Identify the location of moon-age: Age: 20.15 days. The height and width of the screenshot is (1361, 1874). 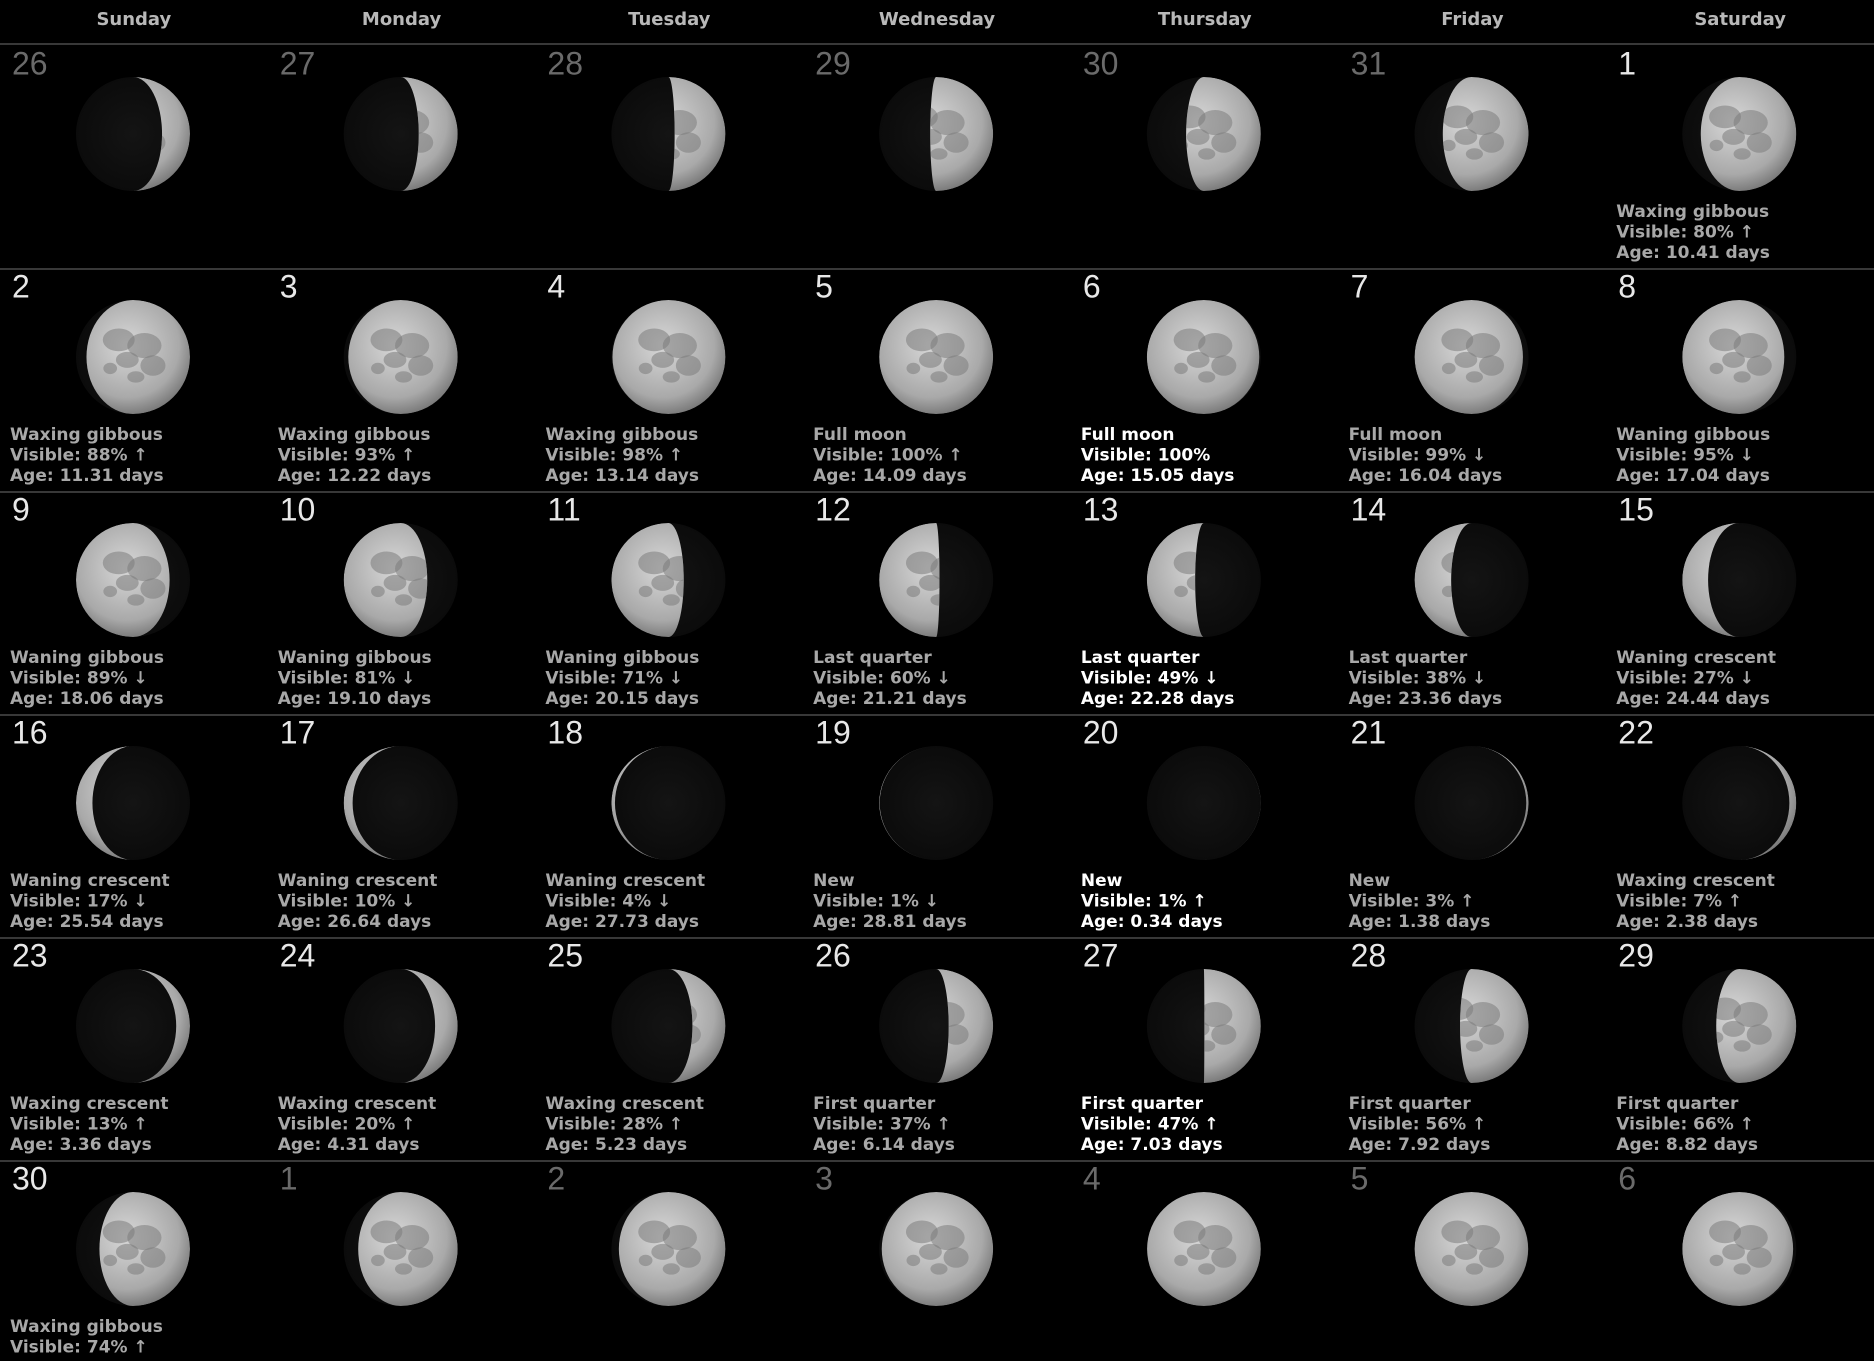
(622, 699).